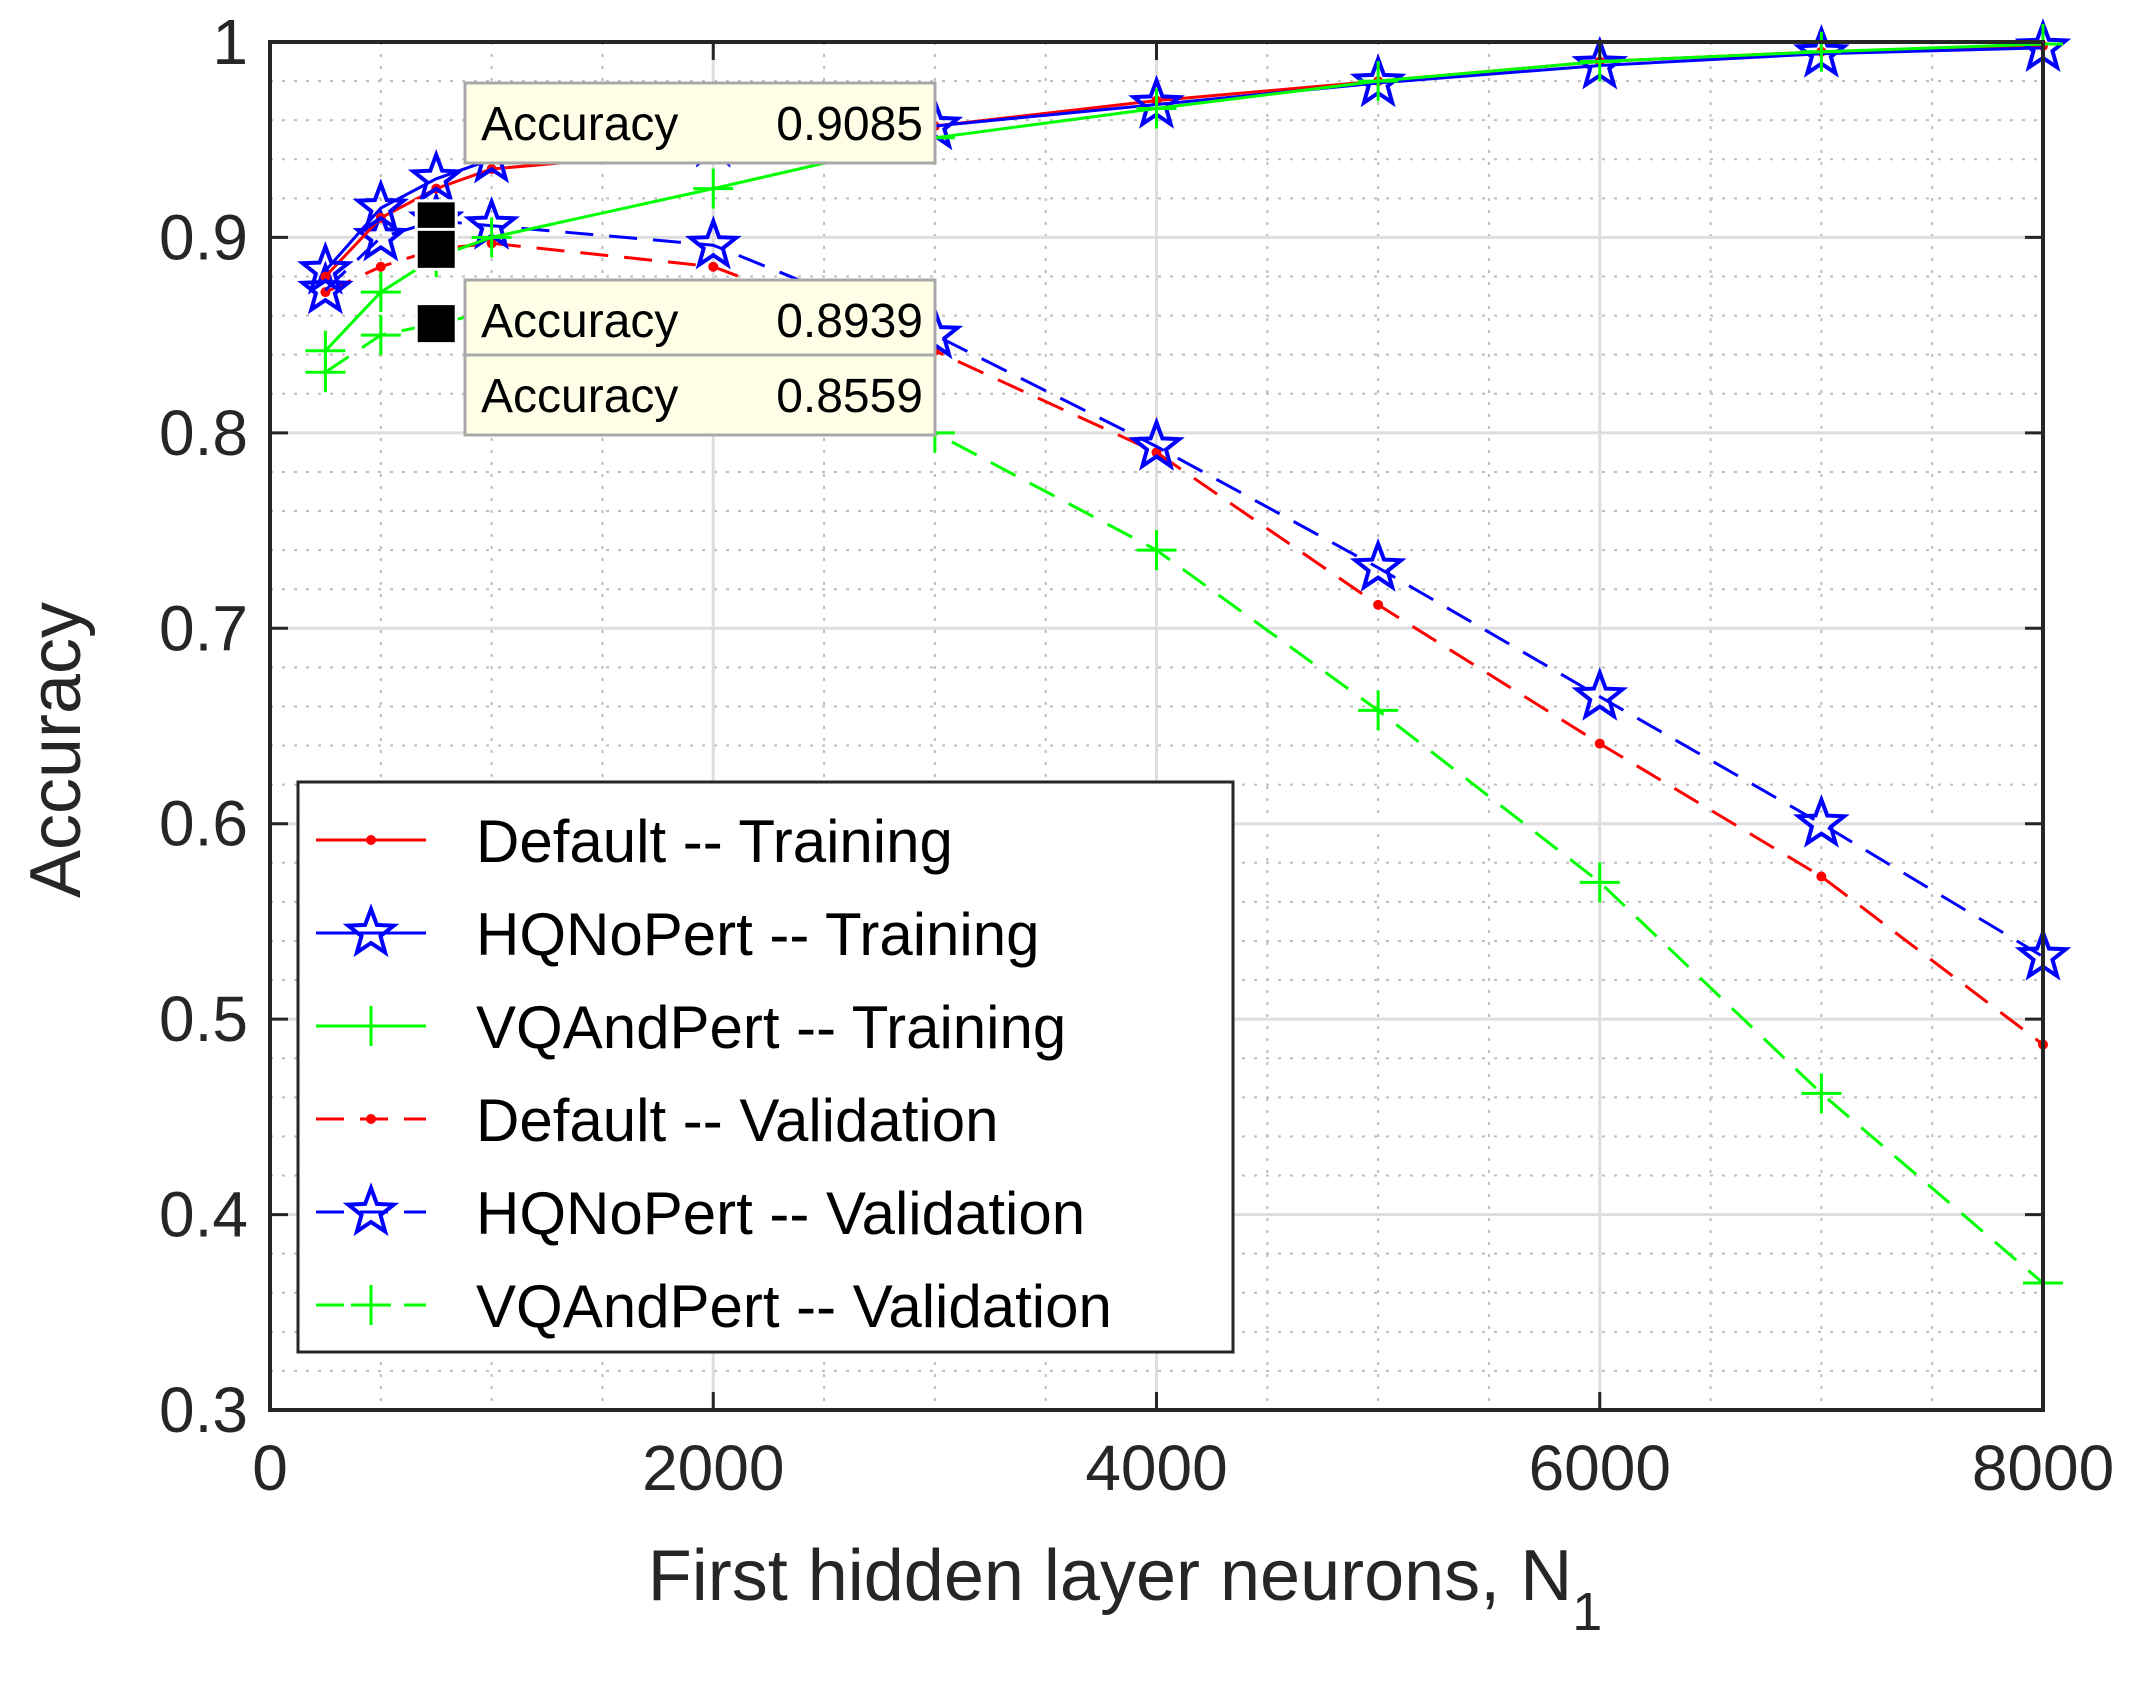 The image size is (2135, 1696). I want to click on y-tick-label: 0.9, so click(203, 237).